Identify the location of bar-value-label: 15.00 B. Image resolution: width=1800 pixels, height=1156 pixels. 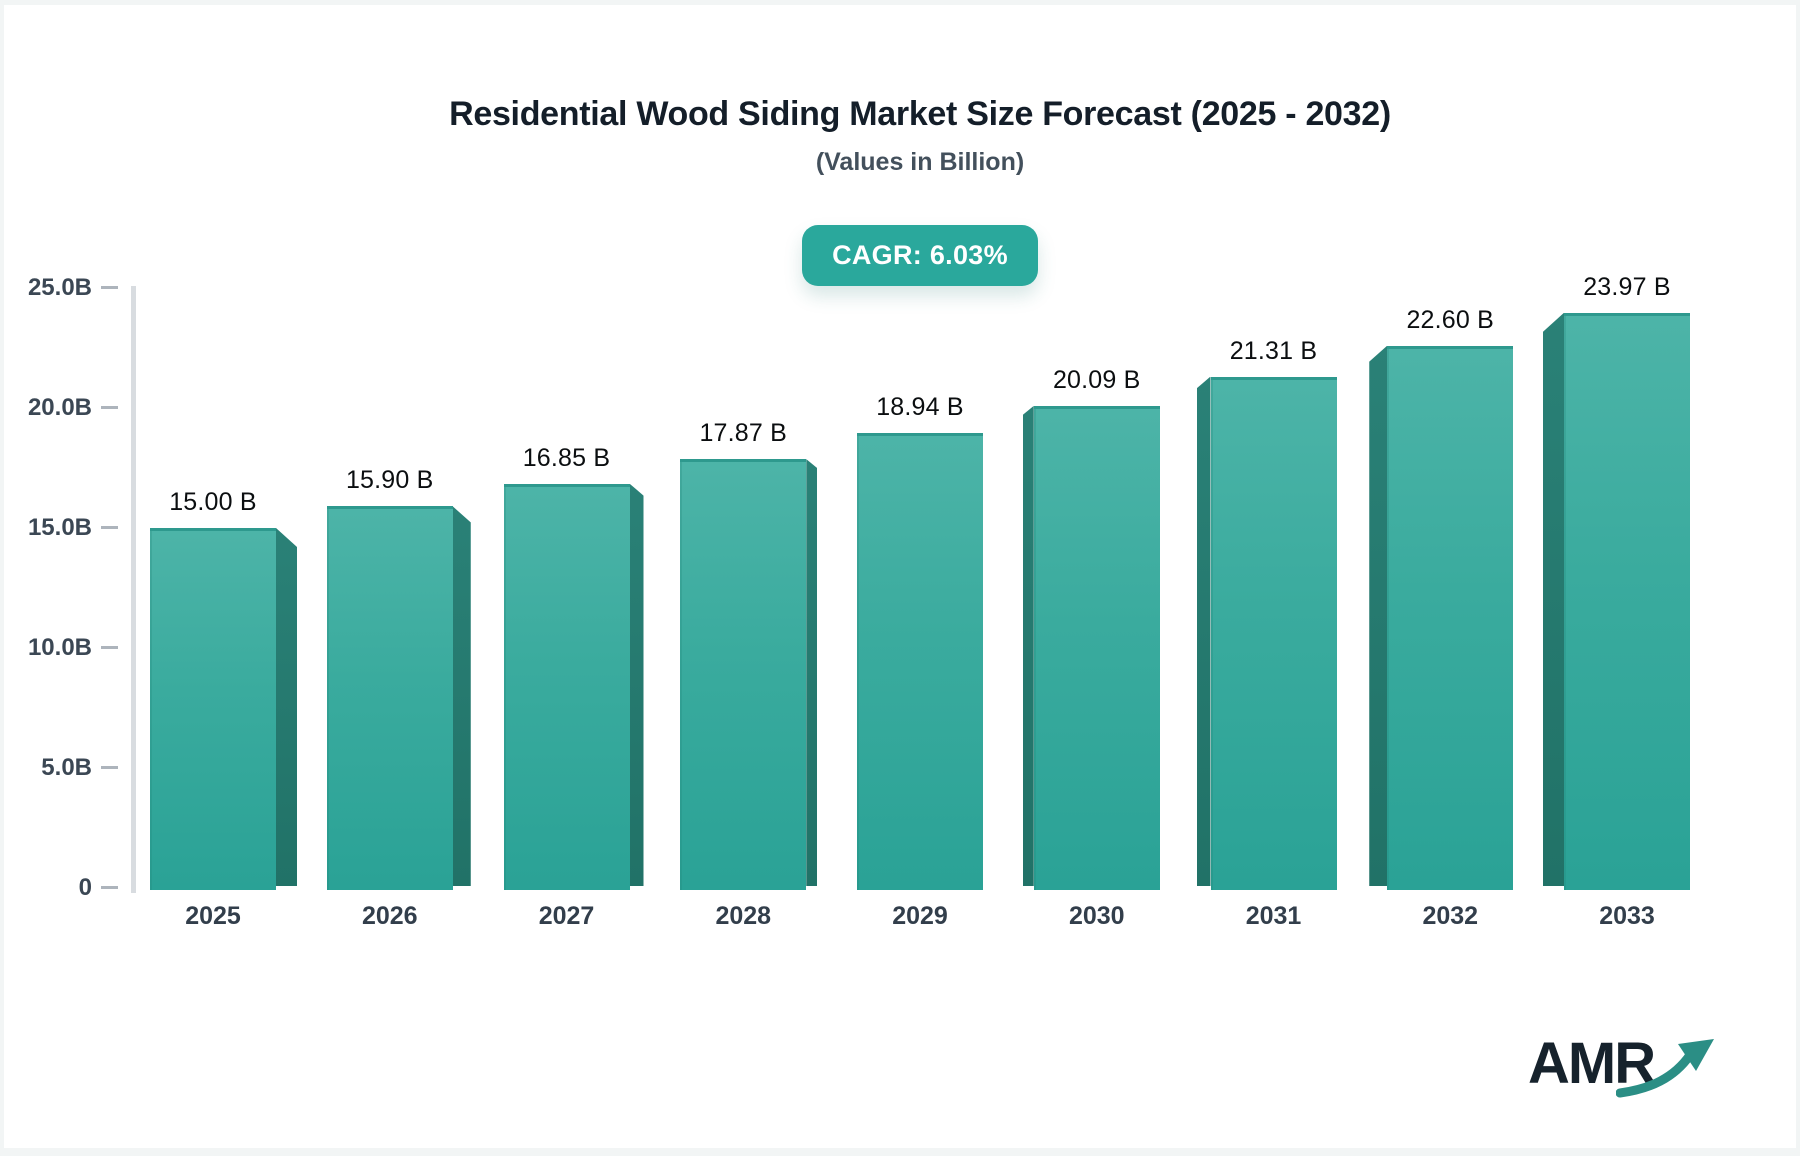
(213, 502).